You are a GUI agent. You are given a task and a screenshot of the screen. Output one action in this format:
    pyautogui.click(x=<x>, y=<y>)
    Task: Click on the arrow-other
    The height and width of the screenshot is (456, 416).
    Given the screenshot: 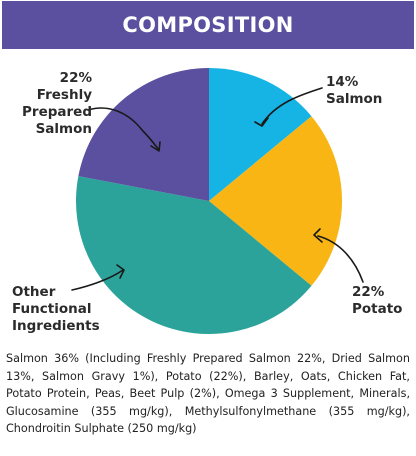 What is the action you would take?
    pyautogui.click(x=97, y=280)
    